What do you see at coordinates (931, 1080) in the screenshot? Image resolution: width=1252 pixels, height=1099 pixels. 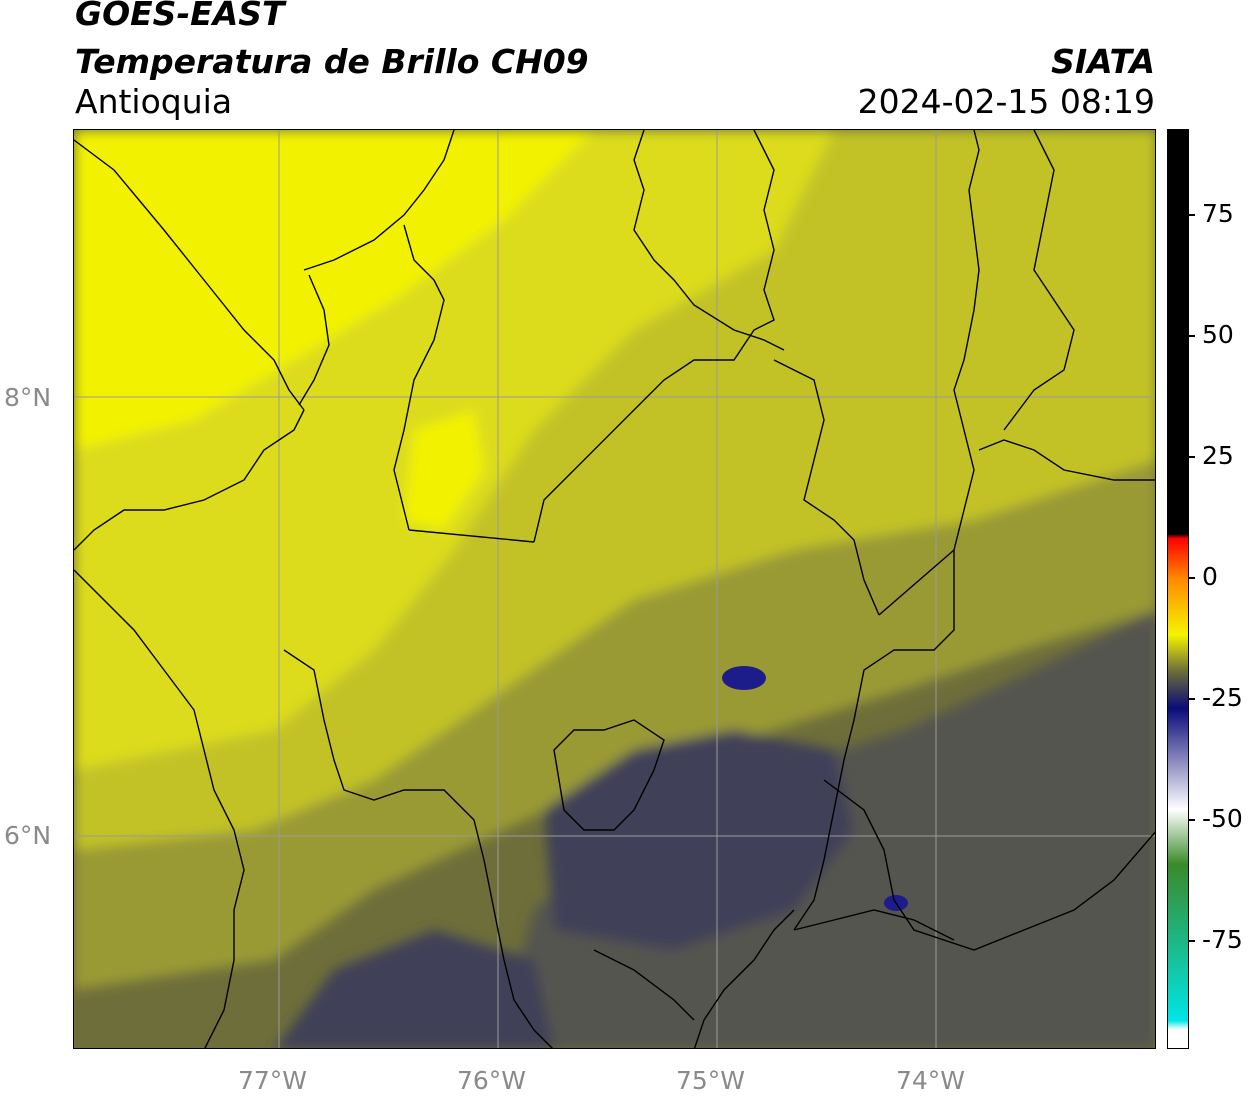 I see `lon-label-74w: 74°W` at bounding box center [931, 1080].